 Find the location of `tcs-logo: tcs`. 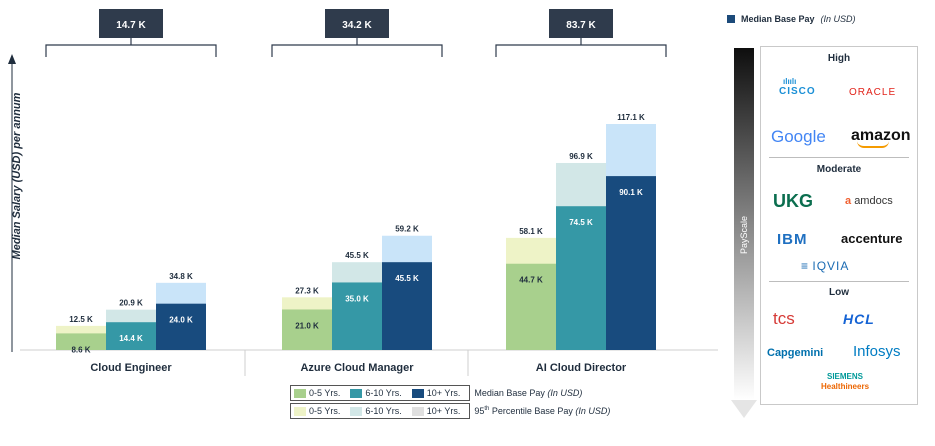

tcs-logo: tcs is located at coordinates (784, 318).